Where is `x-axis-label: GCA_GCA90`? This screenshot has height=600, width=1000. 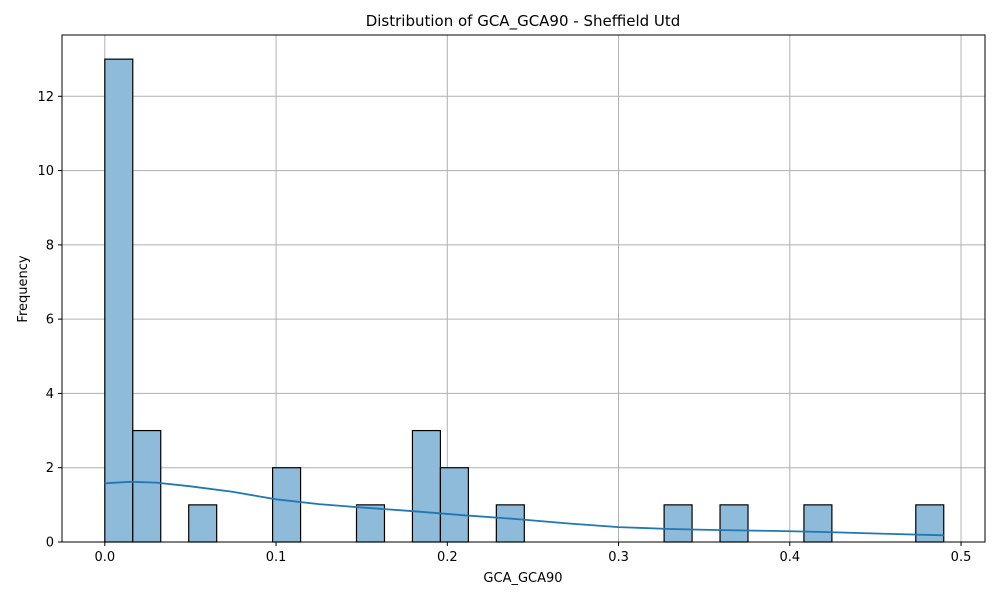
x-axis-label: GCA_GCA90 is located at coordinates (522, 578).